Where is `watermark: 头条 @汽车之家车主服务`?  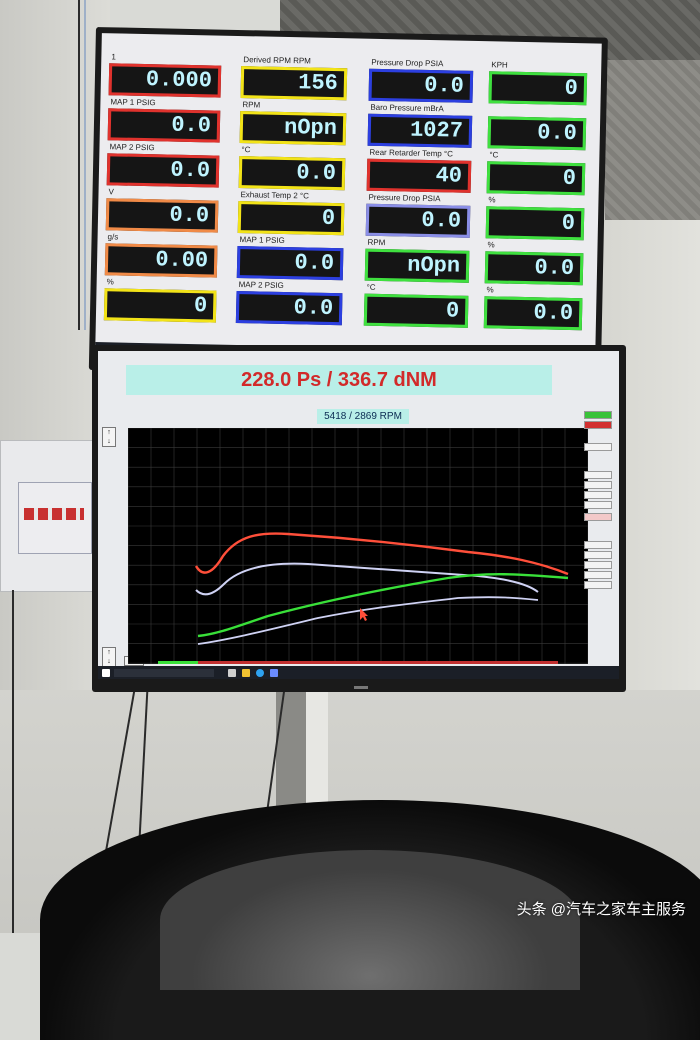 watermark: 头条 @汽车之家车主服务 is located at coordinates (601, 909).